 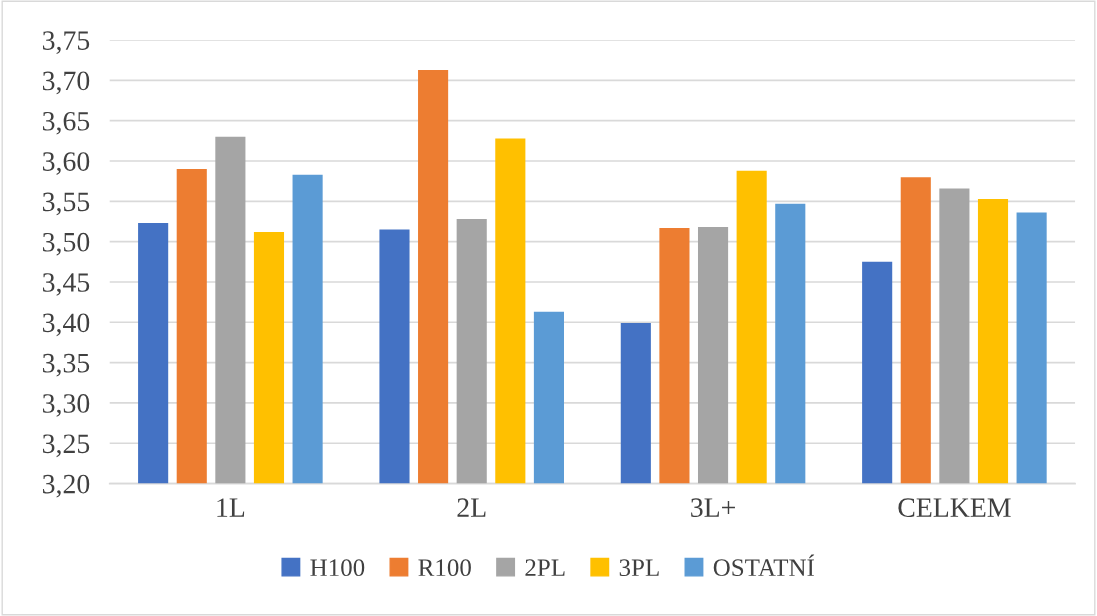 What do you see at coordinates (545, 567) in the screenshot?
I see `legend-label: 2PL` at bounding box center [545, 567].